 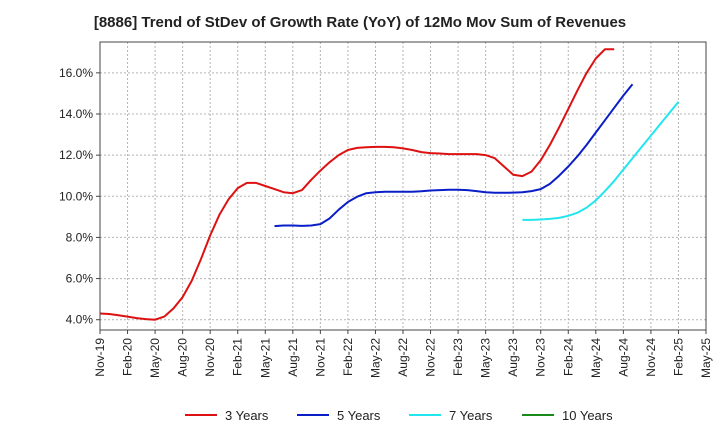 I want to click on legend-label: 5 Years, so click(x=359, y=415).